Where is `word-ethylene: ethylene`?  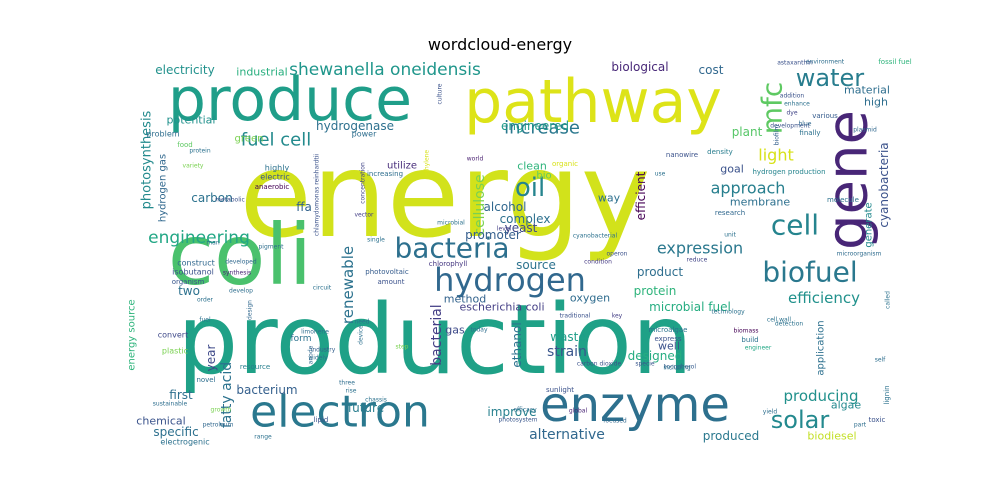 word-ethylene: ethylene is located at coordinates (427, 163).